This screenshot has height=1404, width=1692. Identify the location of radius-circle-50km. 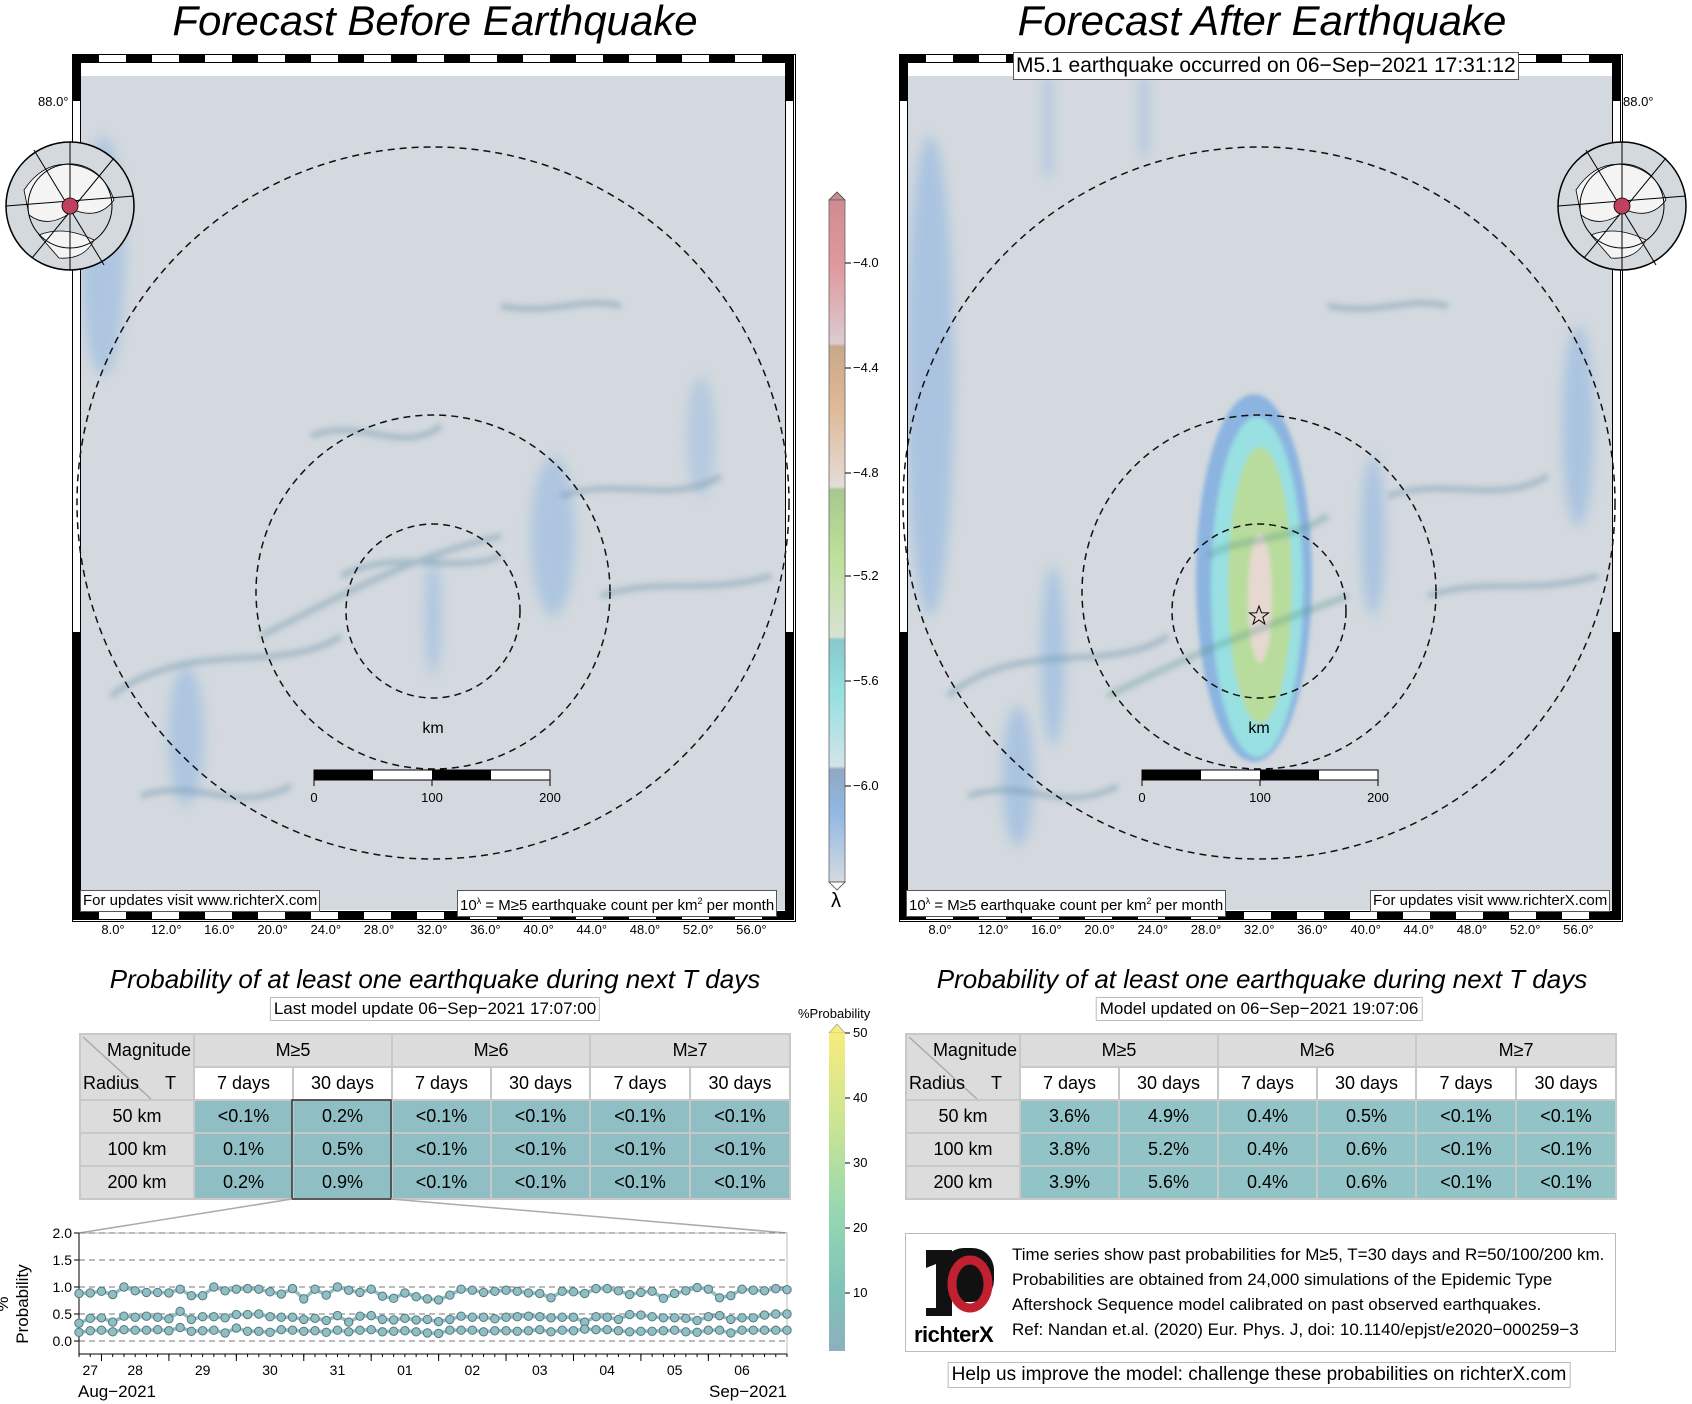
(1259, 611).